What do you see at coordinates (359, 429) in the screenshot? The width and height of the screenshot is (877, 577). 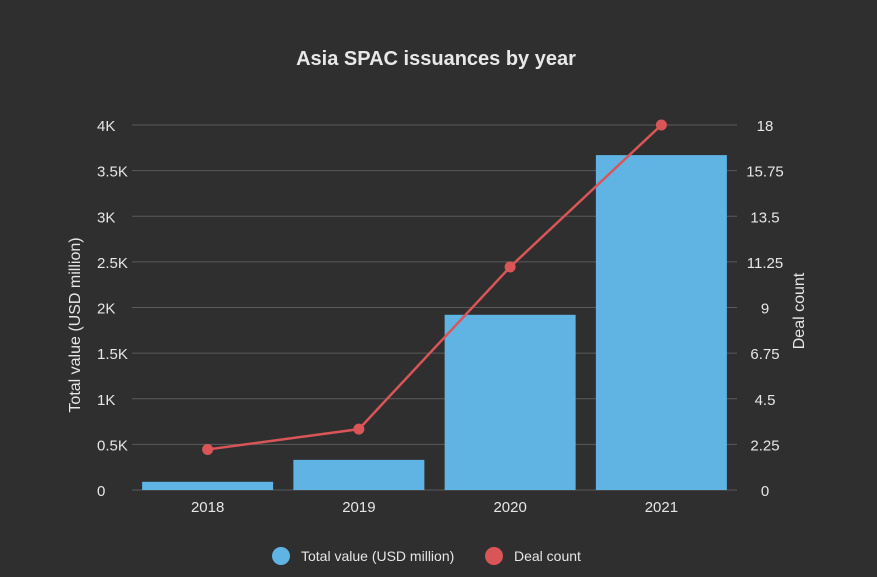 I see `deal-count-point-2019` at bounding box center [359, 429].